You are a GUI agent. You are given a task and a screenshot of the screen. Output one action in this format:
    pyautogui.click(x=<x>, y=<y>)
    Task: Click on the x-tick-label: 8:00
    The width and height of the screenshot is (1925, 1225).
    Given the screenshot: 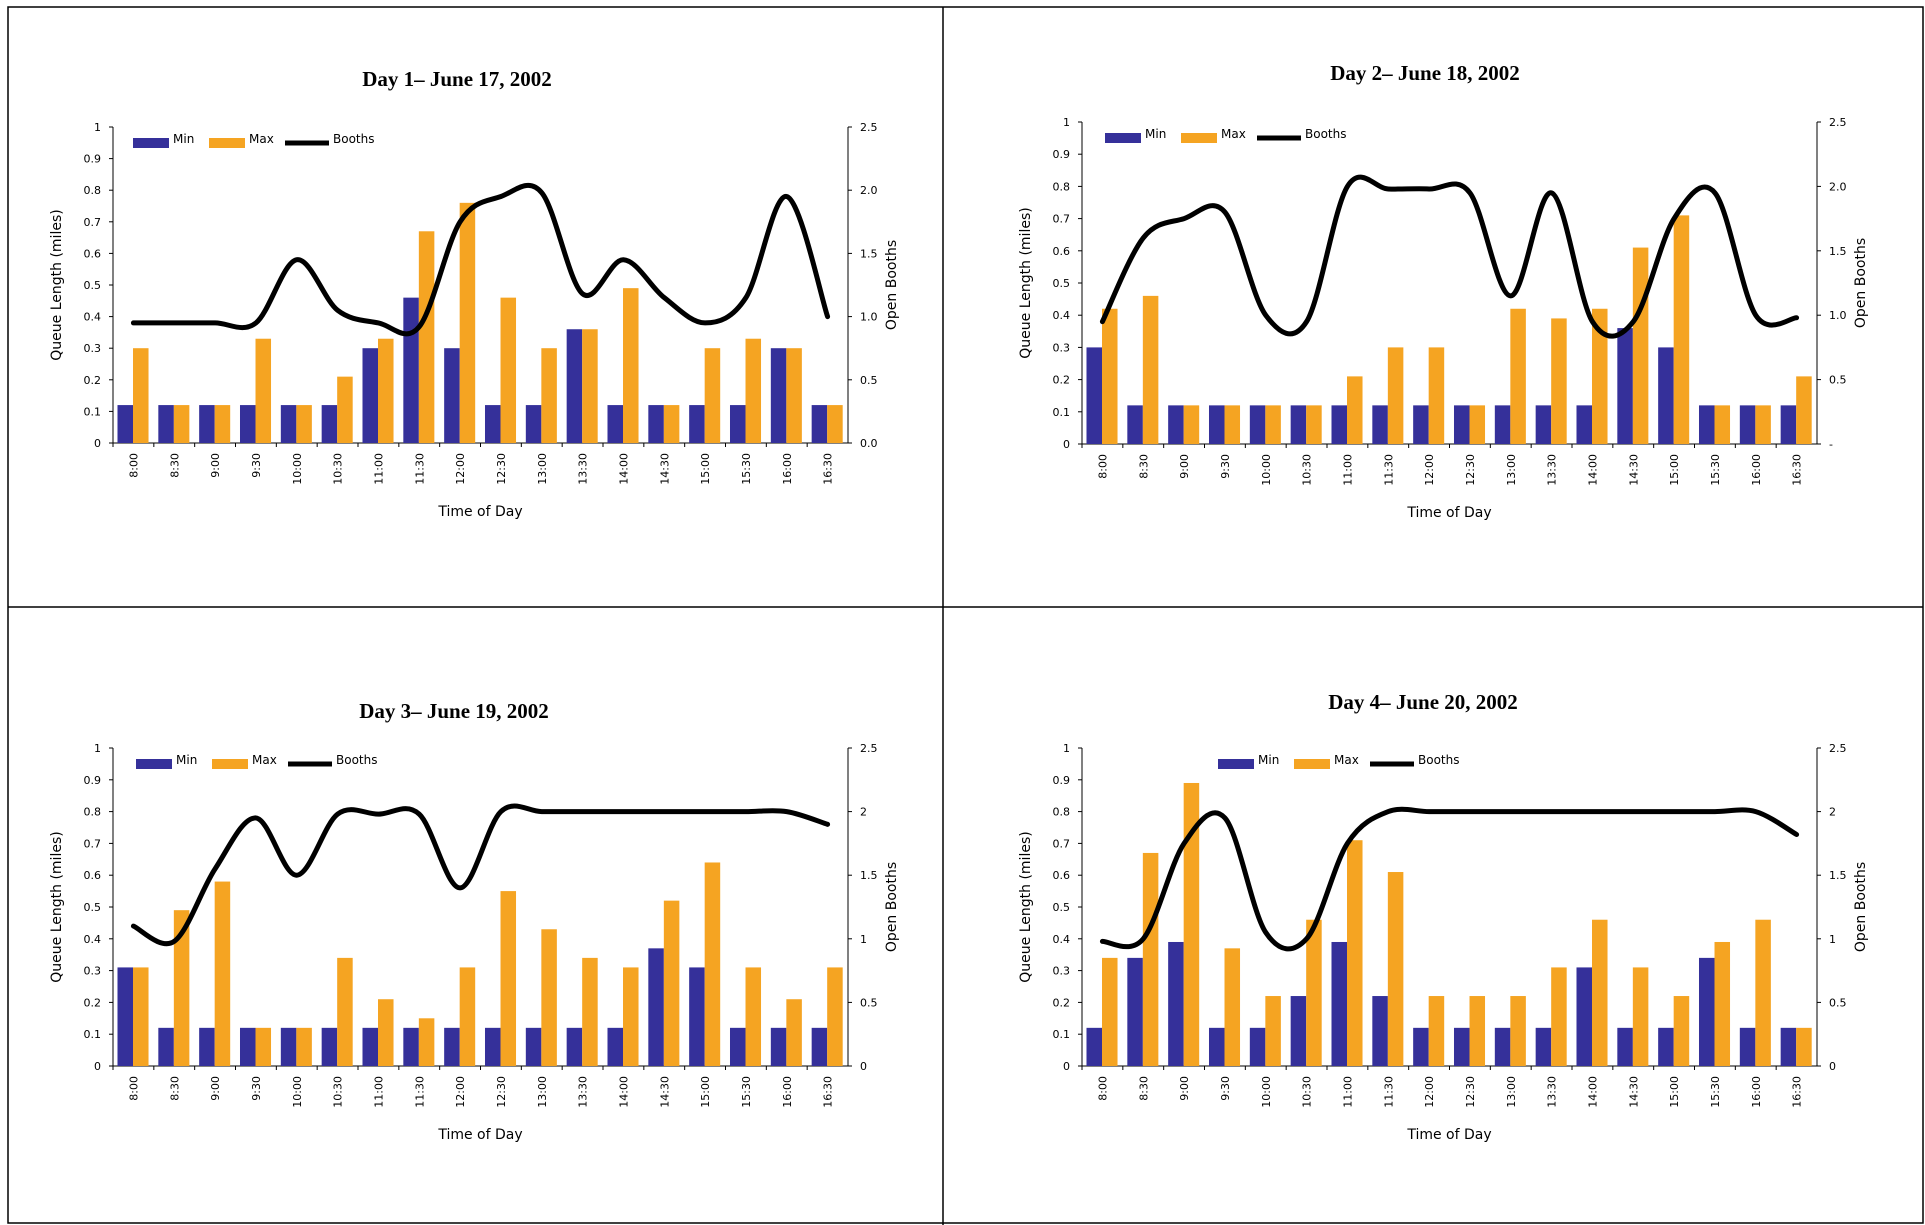 What is the action you would take?
    pyautogui.click(x=1102, y=1088)
    